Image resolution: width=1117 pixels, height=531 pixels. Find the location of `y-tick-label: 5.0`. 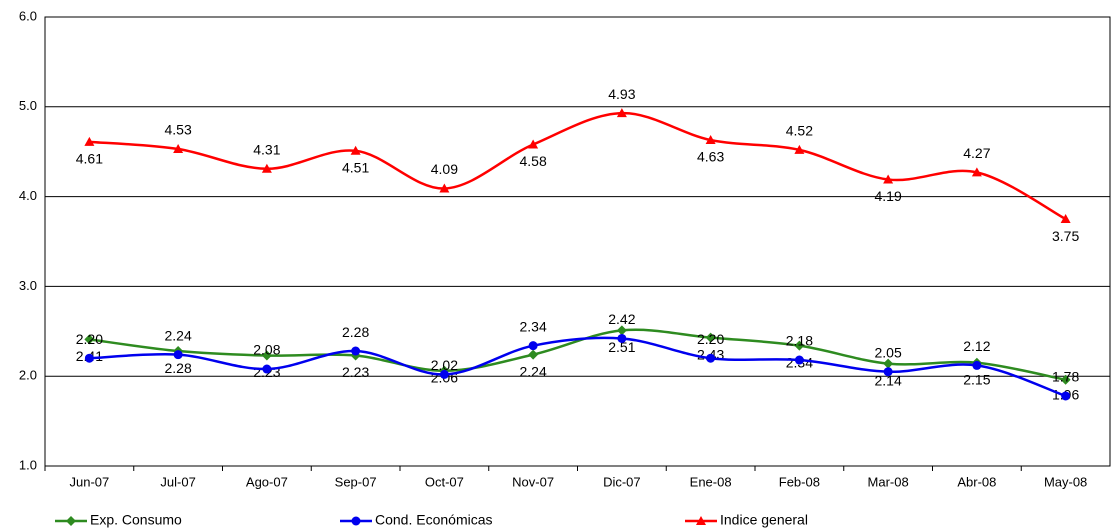

y-tick-label: 5.0 is located at coordinates (28, 105).